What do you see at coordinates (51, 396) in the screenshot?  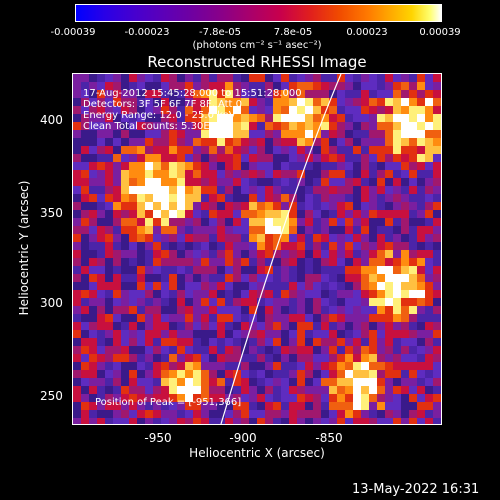 I see `y-tick-label: 250` at bounding box center [51, 396].